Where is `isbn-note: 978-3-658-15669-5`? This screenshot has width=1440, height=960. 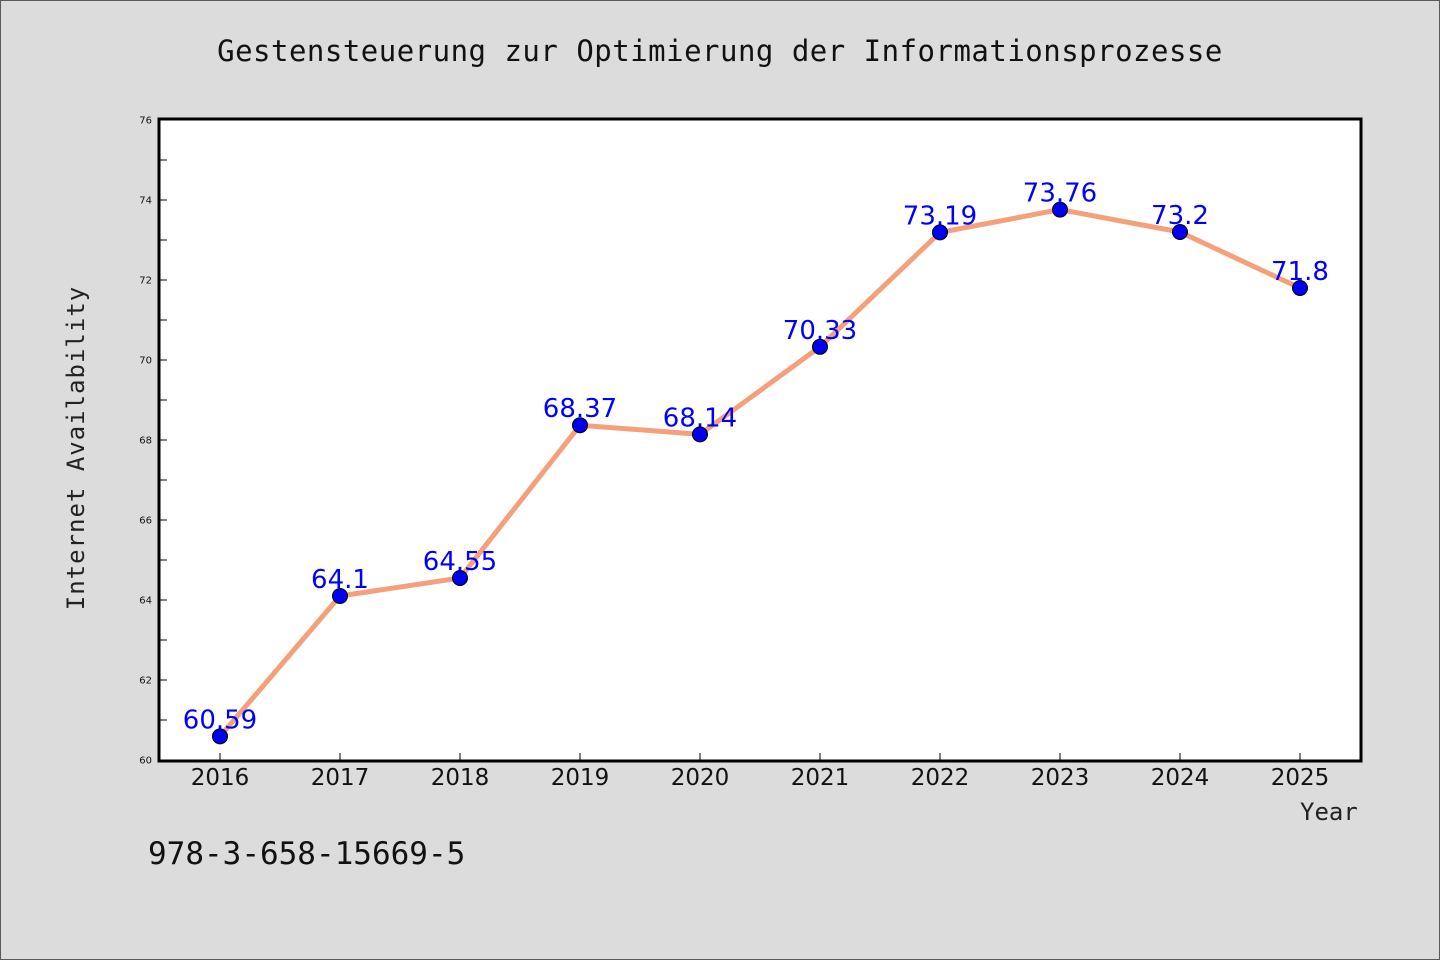
isbn-note: 978-3-658-15669-5 is located at coordinates (307, 854).